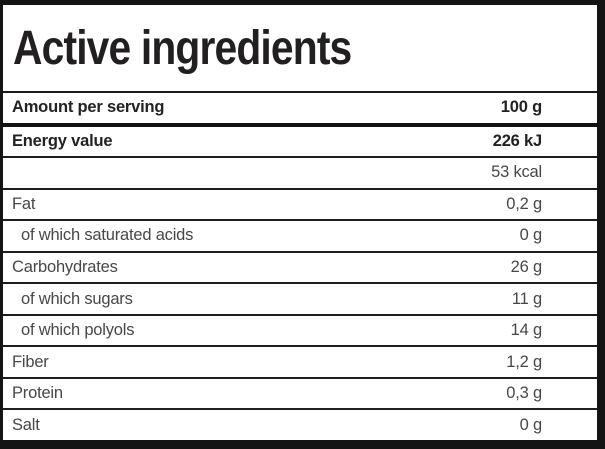 This screenshot has height=449, width=605. What do you see at coordinates (526, 267) in the screenshot?
I see `row-value: 26 g` at bounding box center [526, 267].